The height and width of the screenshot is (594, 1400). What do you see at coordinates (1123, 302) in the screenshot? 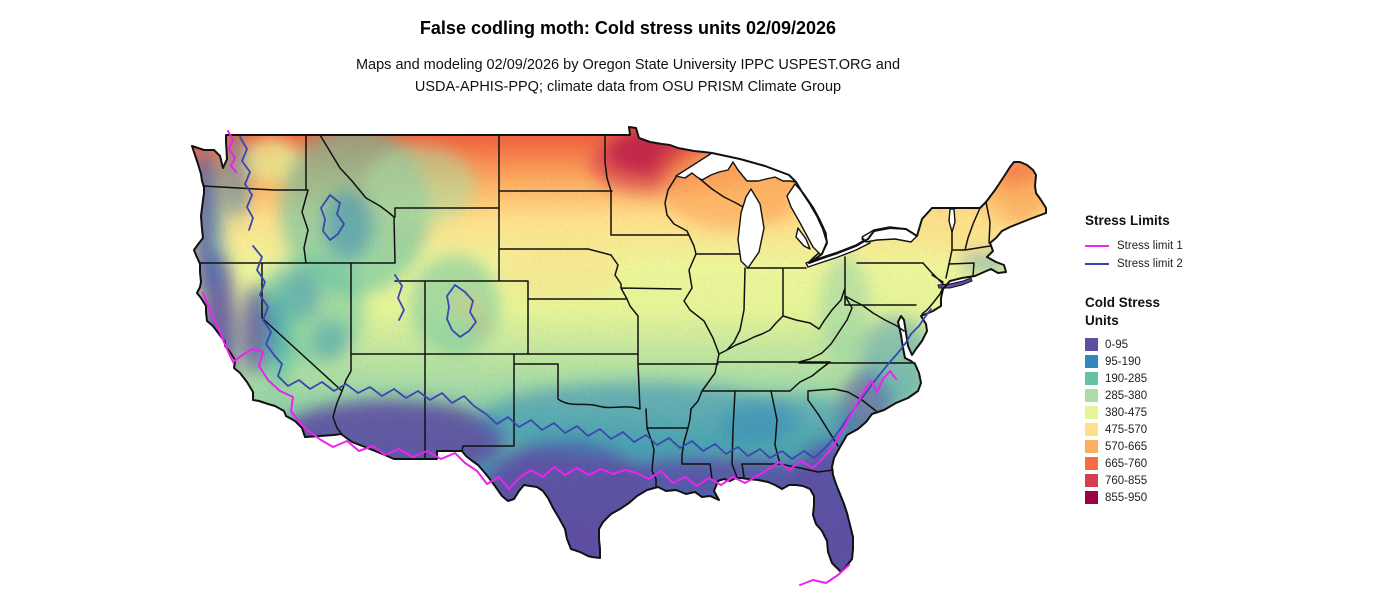
I see `cold-stress-heading-line-1: Cold Stress` at bounding box center [1123, 302].